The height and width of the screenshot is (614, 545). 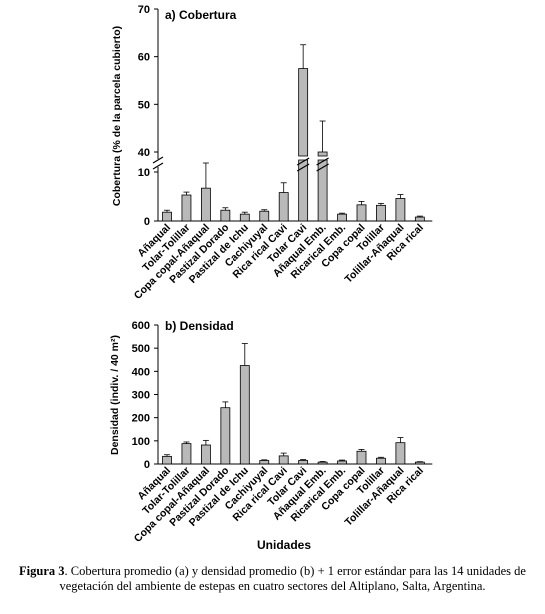 What do you see at coordinates (293, 404) in the screenshot?
I see `chart-b-bars` at bounding box center [293, 404].